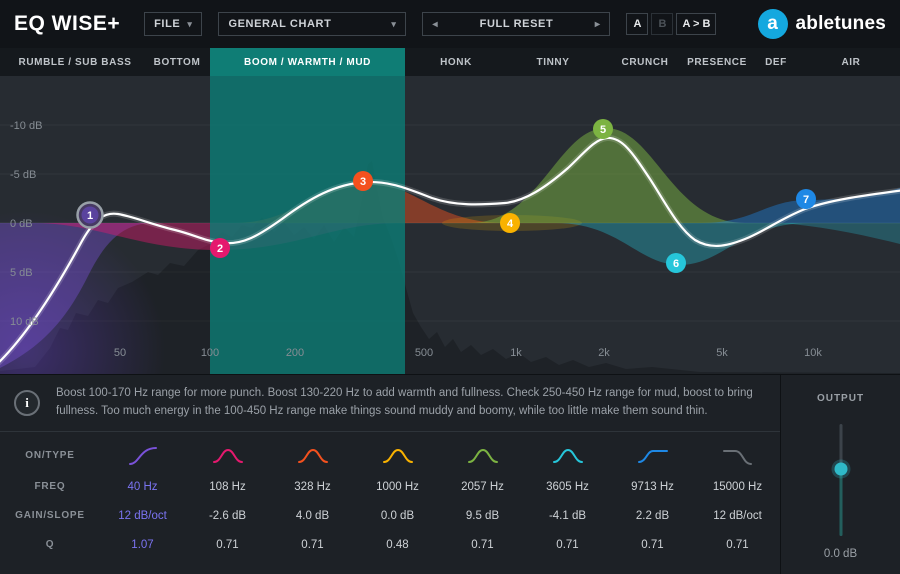 The image size is (900, 574). I want to click on band7-node: 7, so click(806, 199).